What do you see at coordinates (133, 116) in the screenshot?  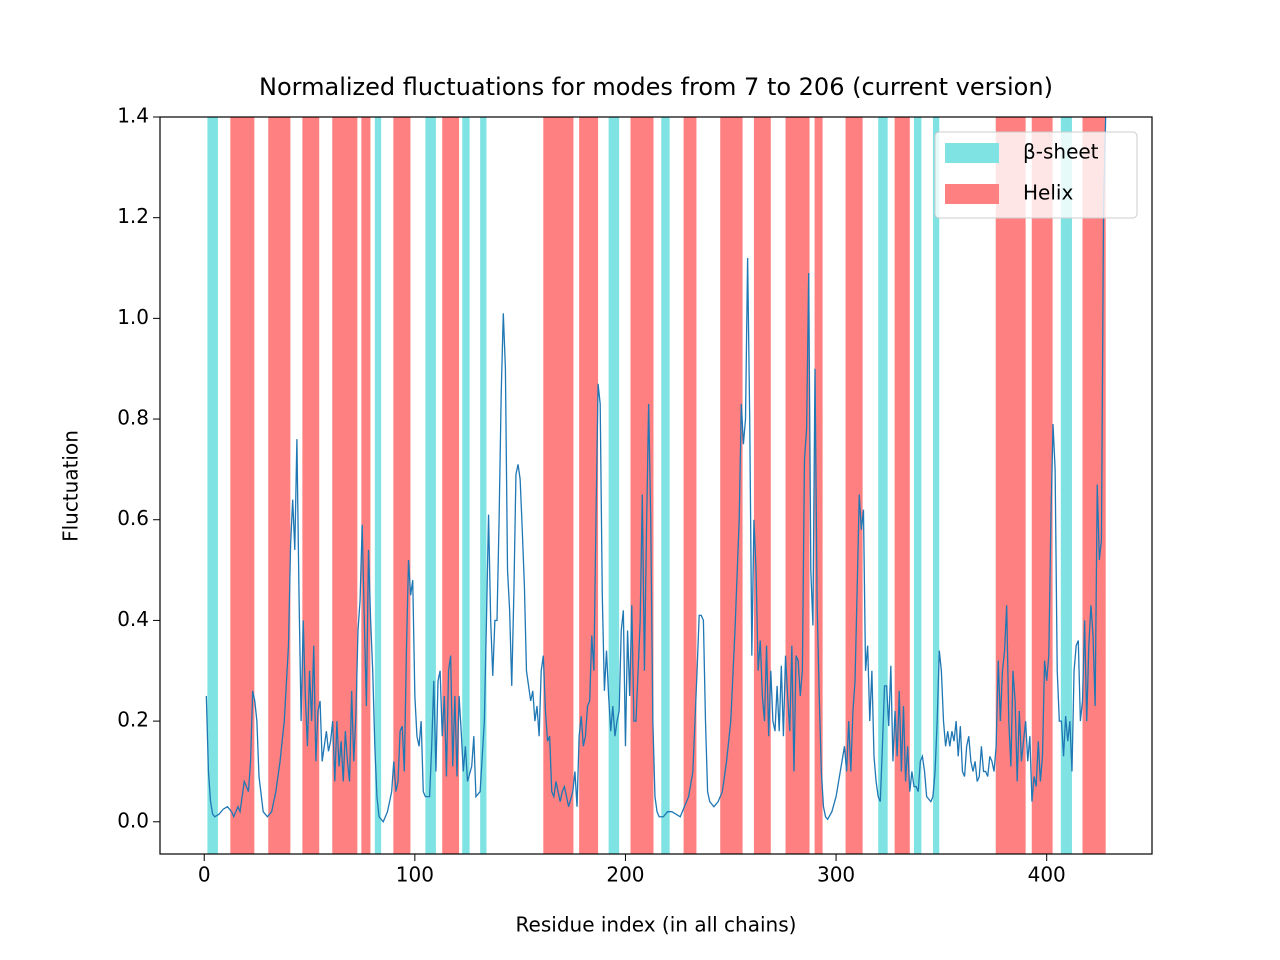 I see `y-tick-label: 1.4` at bounding box center [133, 116].